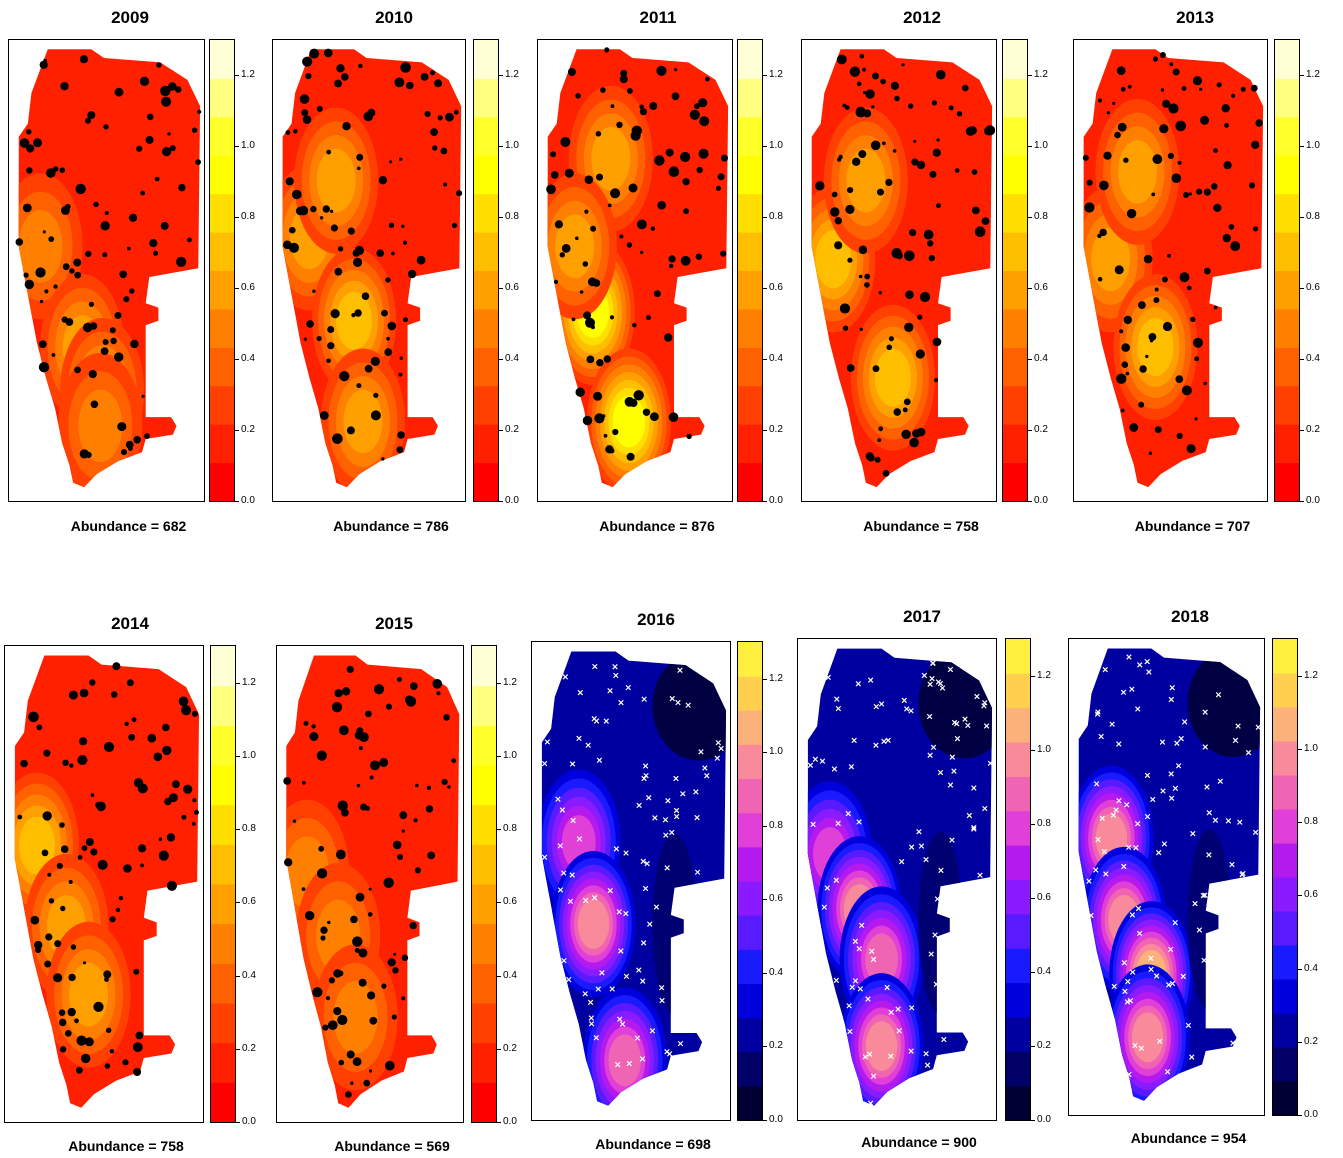 This screenshot has height=1158, width=1343. I want to click on colorbar-tick-label: 1.0, so click(776, 752).